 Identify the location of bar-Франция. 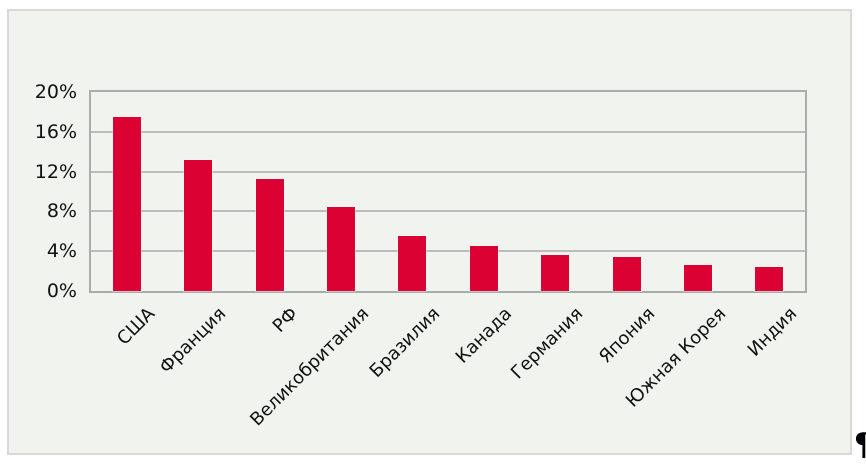
(198, 225).